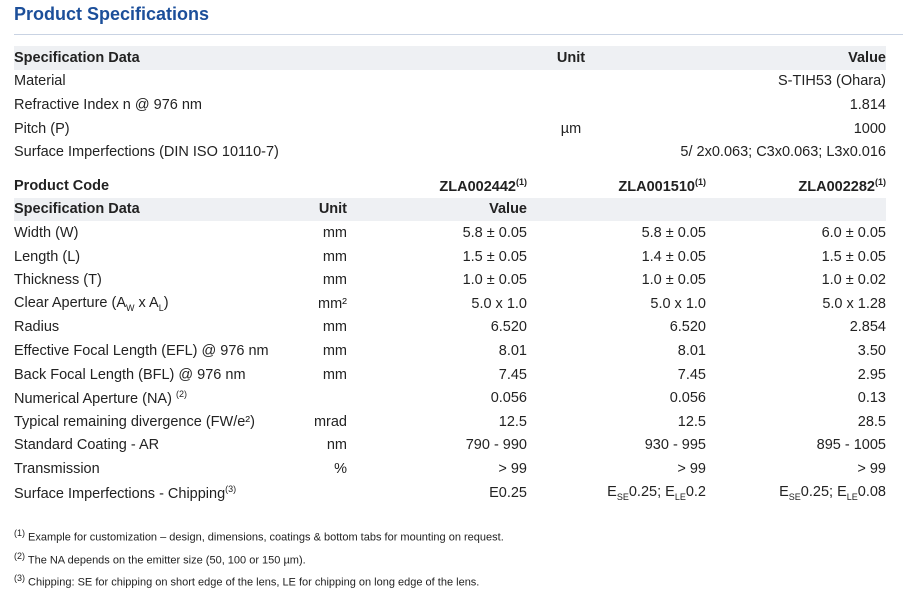 This screenshot has height=592, width=917. What do you see at coordinates (867, 104) in the screenshot?
I see `table-cell: 1.814` at bounding box center [867, 104].